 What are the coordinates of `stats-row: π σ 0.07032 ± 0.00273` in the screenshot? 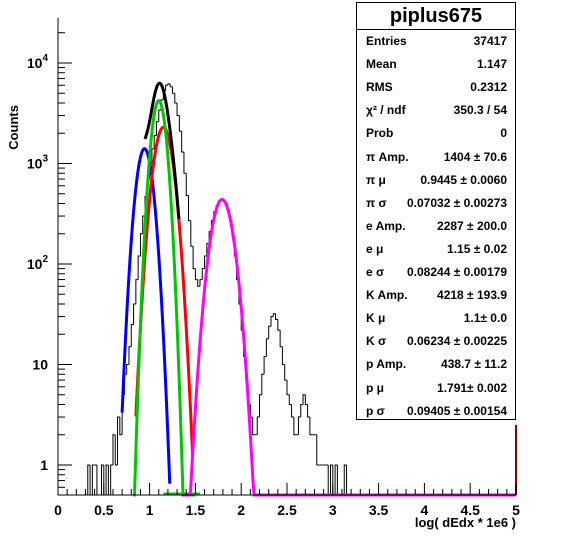 It's located at (436, 203).